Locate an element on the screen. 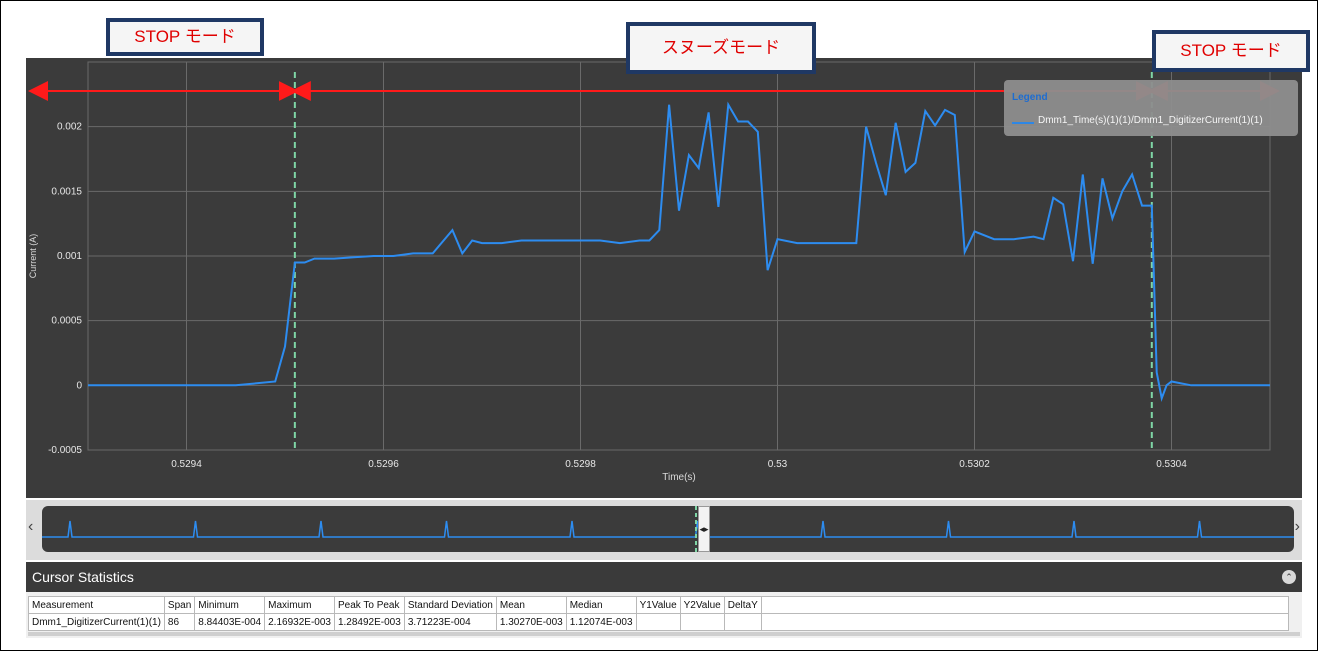  stats-column-header: Y1Value is located at coordinates (658, 605).